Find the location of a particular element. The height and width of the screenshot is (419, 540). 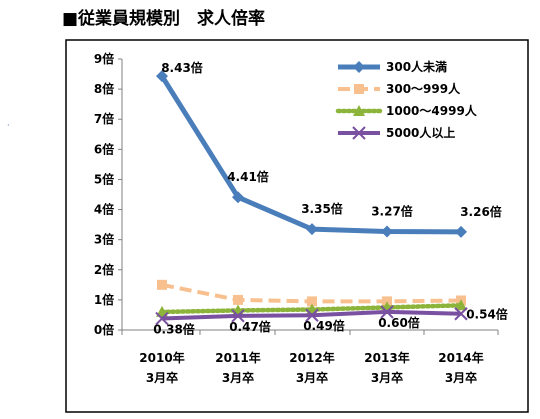

y-tick-label: 9倍 is located at coordinates (104, 58).